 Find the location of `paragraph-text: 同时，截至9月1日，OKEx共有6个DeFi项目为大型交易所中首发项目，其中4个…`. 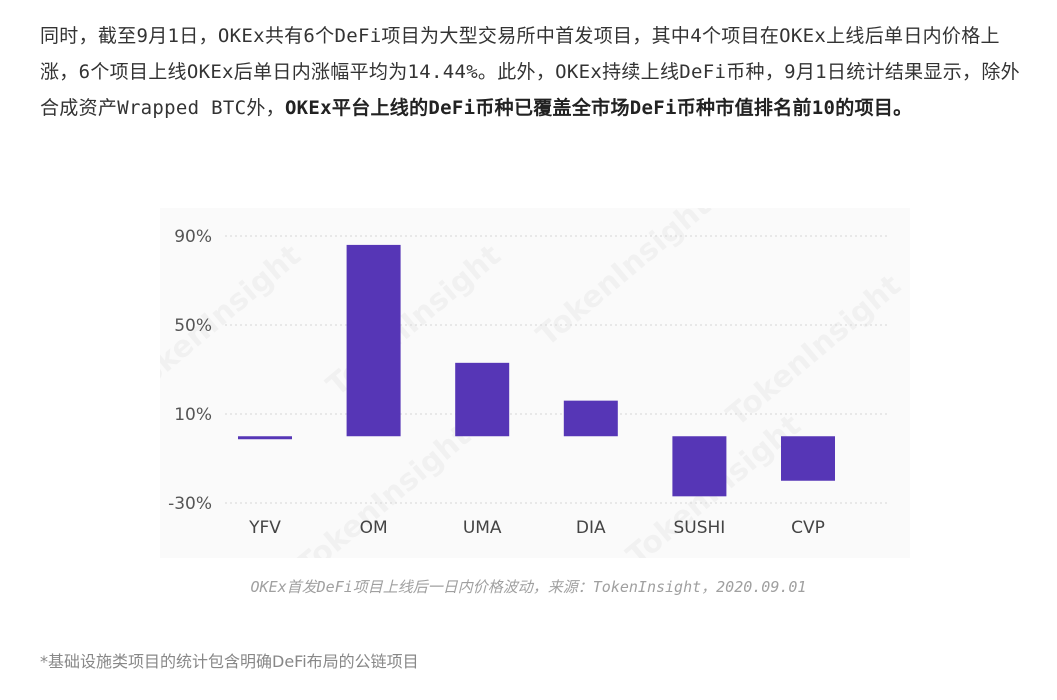

paragraph-text: 同时，截至9月1日，OKEx共有6个DeFi项目为大型交易所中首发项目，其中4个… is located at coordinates (530, 72).